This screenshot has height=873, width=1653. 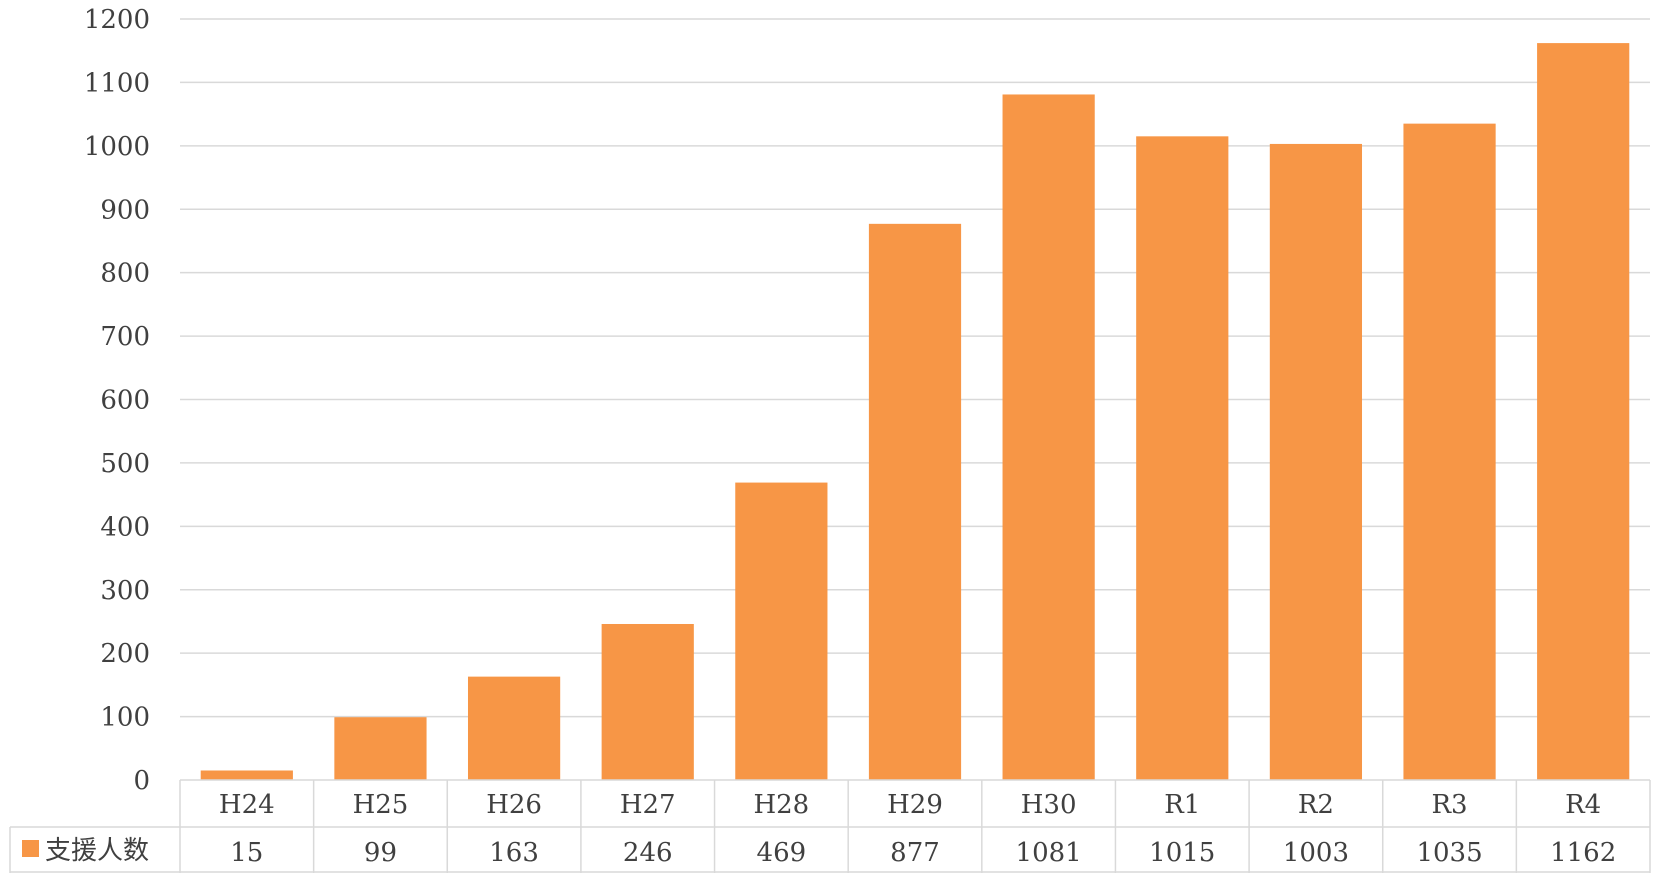 I want to click on y-axis: 0 100 200 300 400 500 600 700 800 900 1000 1100 1200, so click(x=117, y=400).